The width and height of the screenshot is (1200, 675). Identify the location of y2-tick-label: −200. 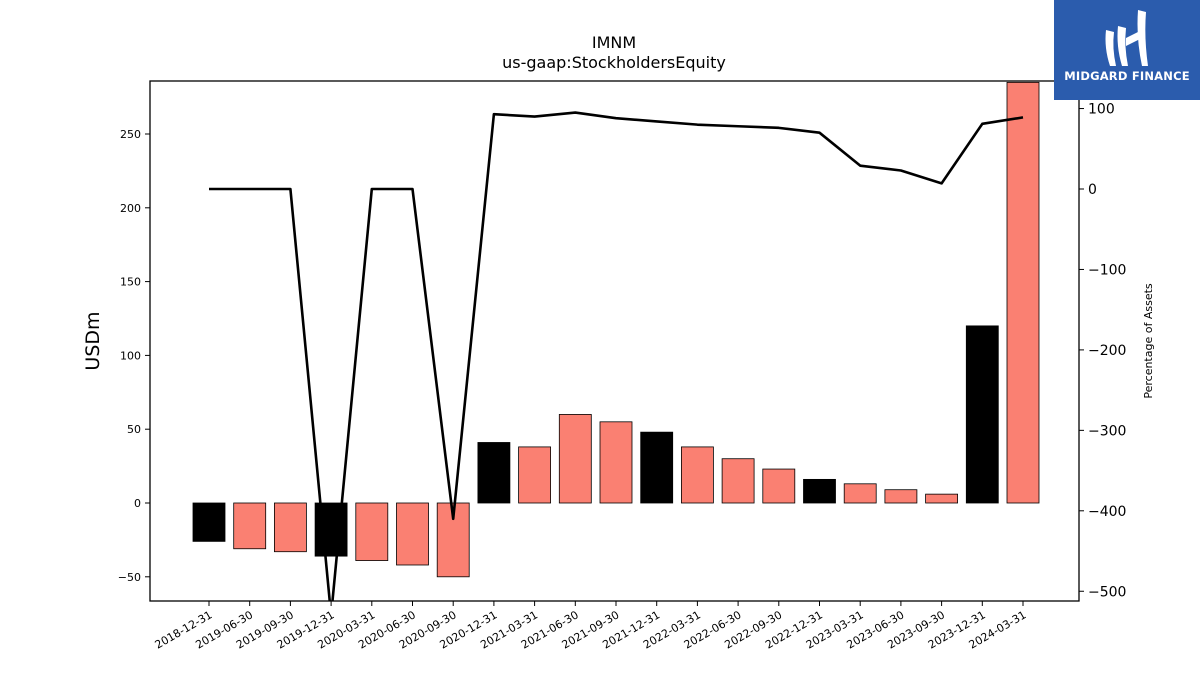
(1107, 351).